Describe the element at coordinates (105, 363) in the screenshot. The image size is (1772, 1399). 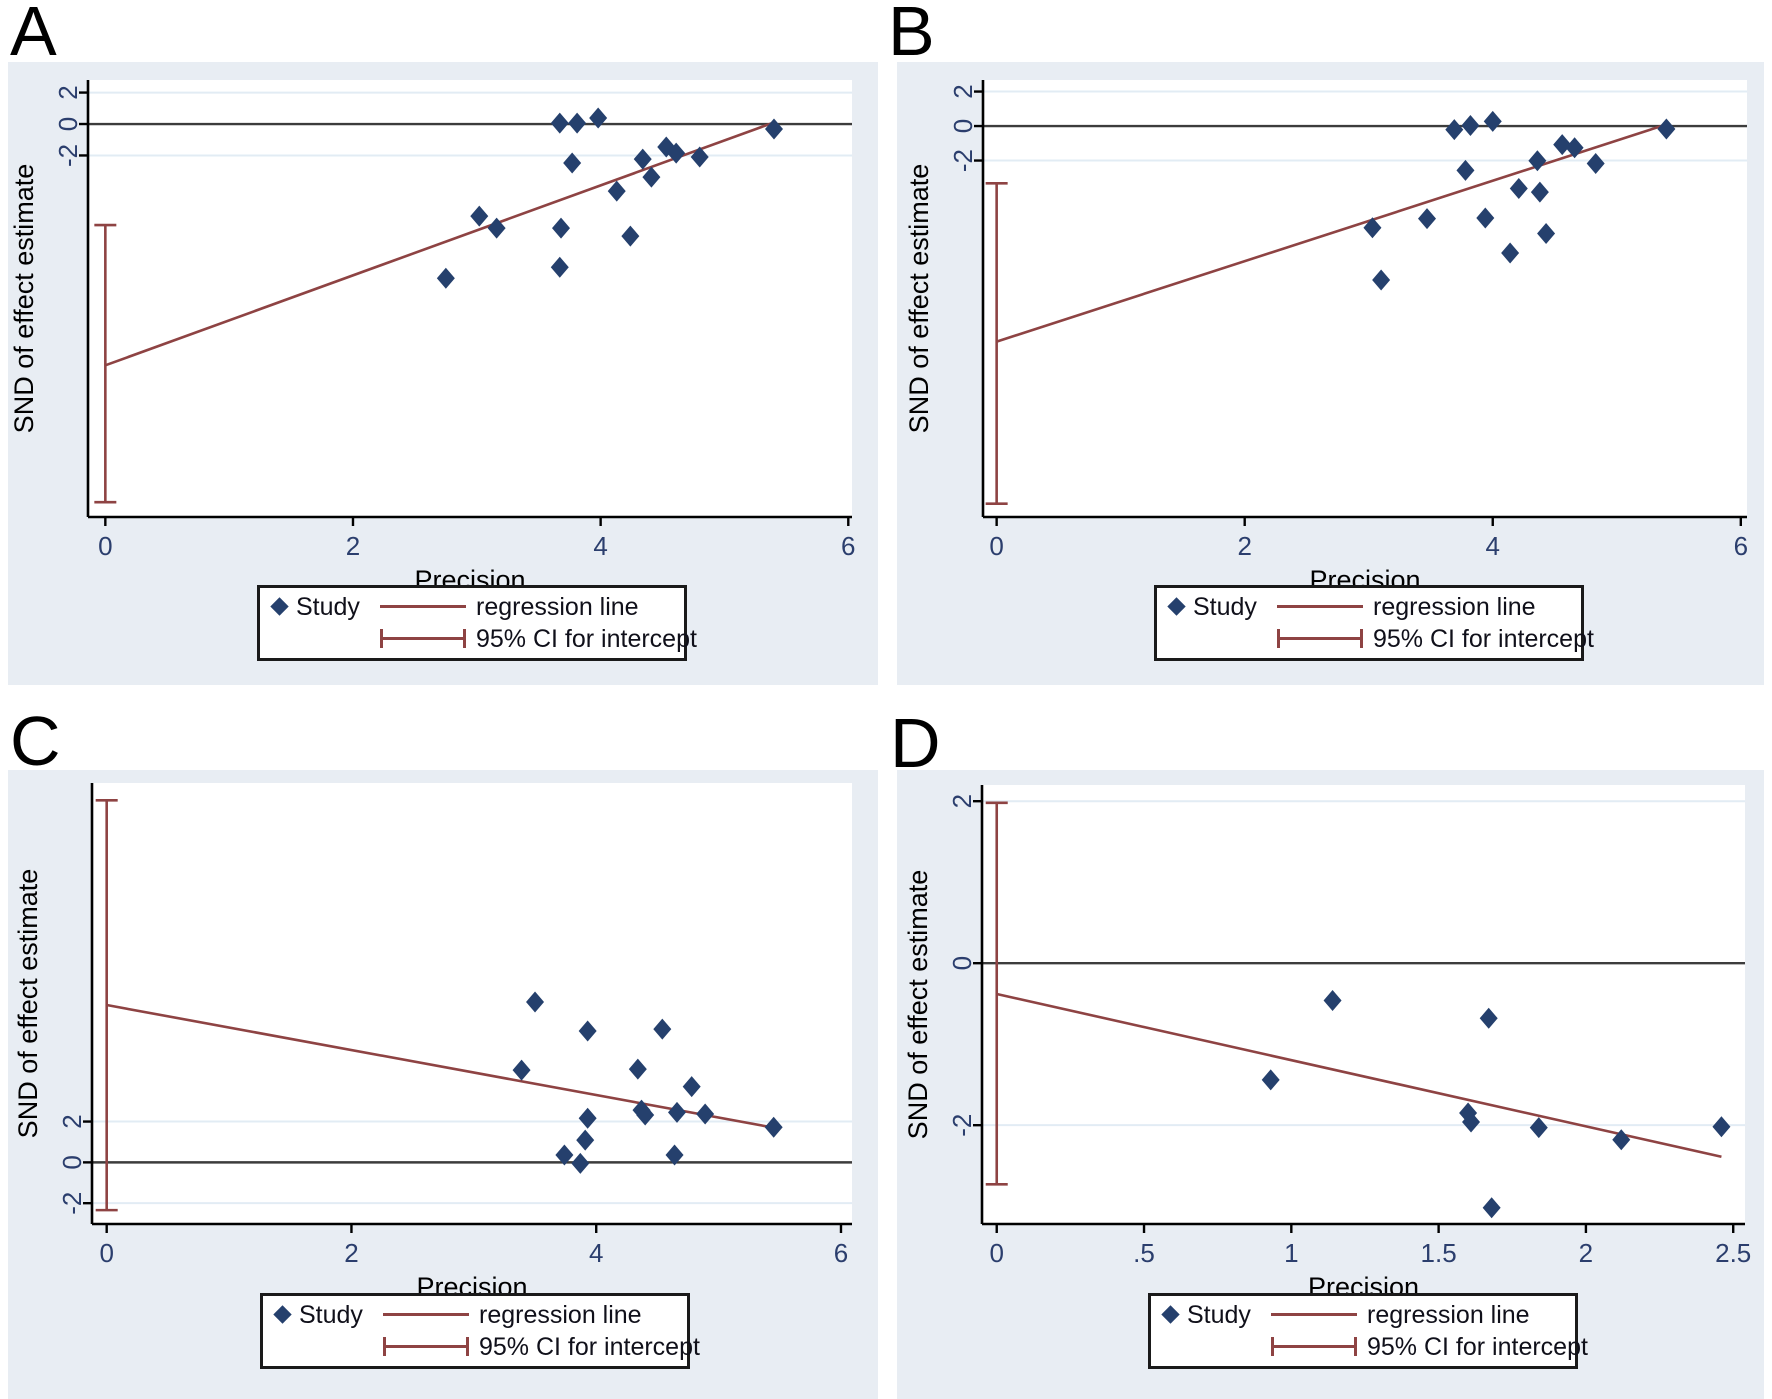
I see `ci-for-intercept-bar` at that location.